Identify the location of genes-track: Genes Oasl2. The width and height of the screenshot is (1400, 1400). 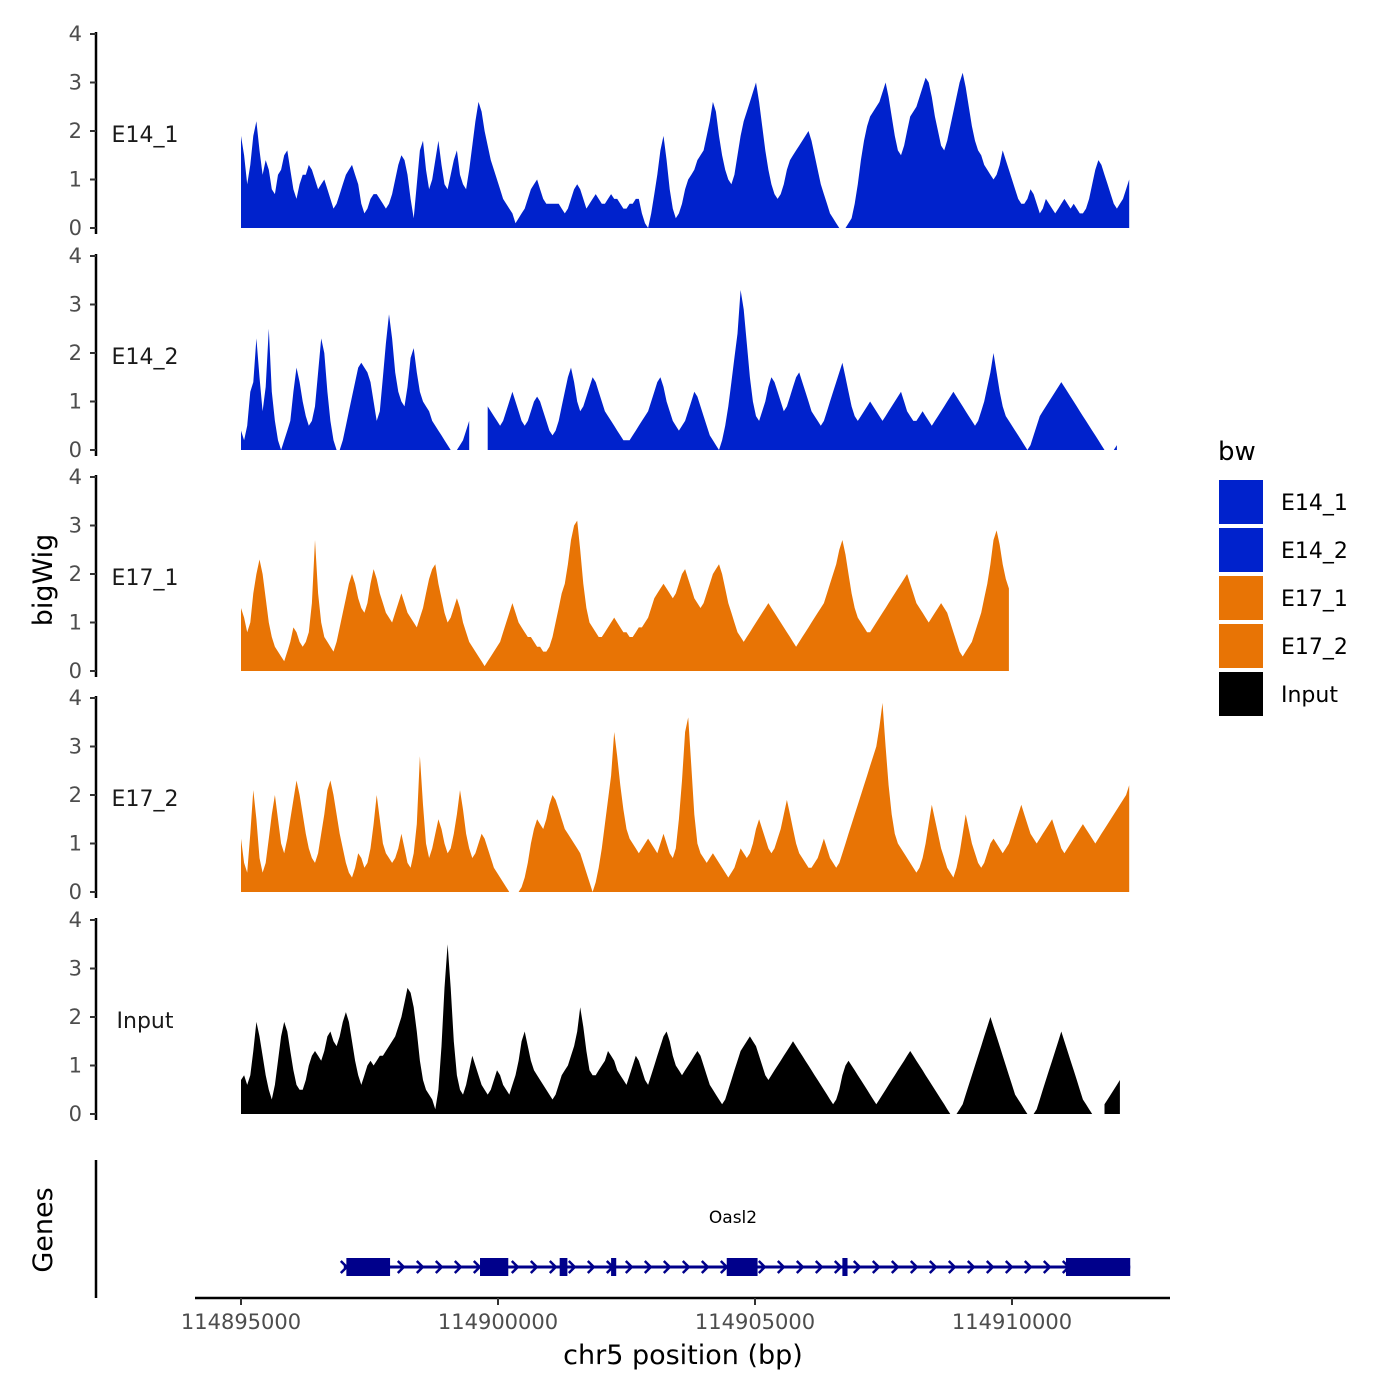
(579, 1229).